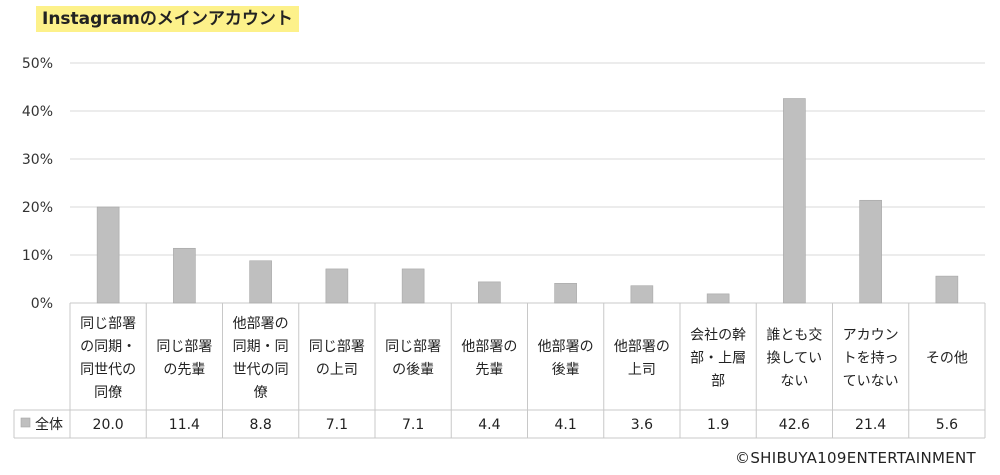  What do you see at coordinates (184, 358) in the screenshot?
I see `category-label: 同じ部署の先輩` at bounding box center [184, 358].